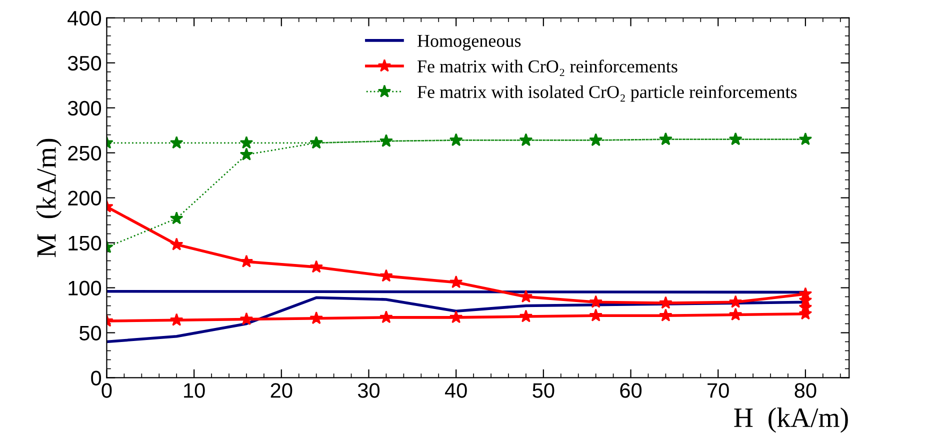 The height and width of the screenshot is (447, 928). I want to click on x-axis-title: H (kA/m), so click(791, 420).